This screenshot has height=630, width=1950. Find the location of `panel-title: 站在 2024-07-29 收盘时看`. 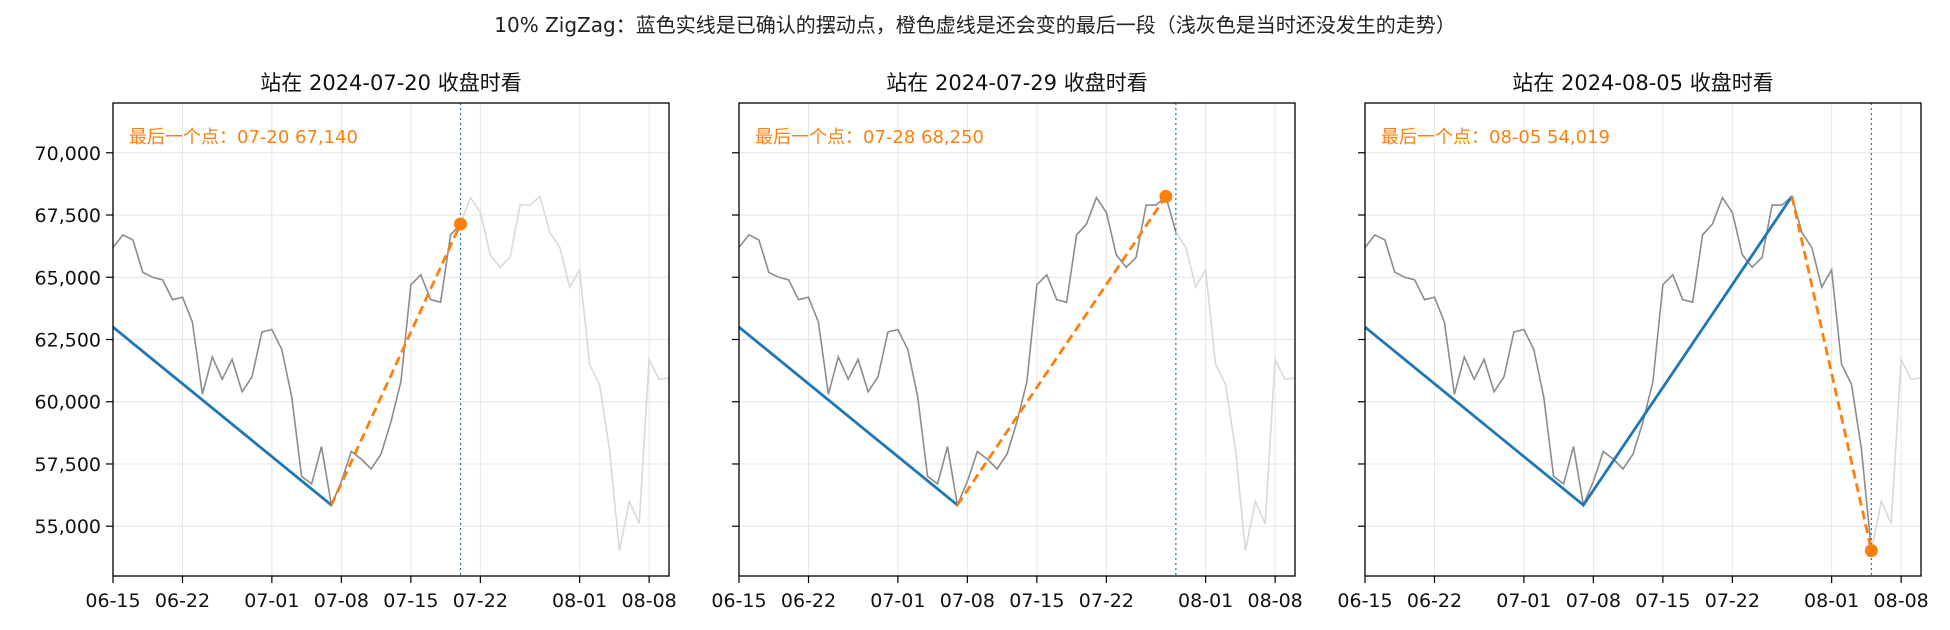

panel-title: 站在 2024-07-29 收盘时看 is located at coordinates (1016, 83).